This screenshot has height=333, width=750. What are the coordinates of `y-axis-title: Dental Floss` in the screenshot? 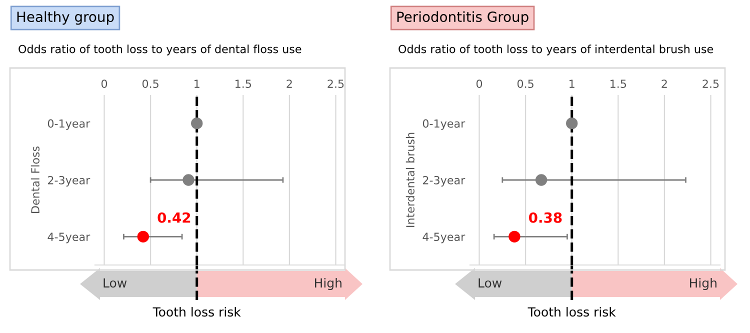 It's located at (35, 179).